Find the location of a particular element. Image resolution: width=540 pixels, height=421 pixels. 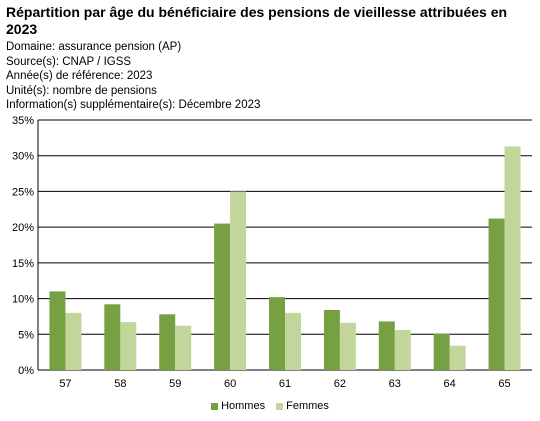

meta-reference-year: Année(s) de référence: 2023 is located at coordinates (79, 76).